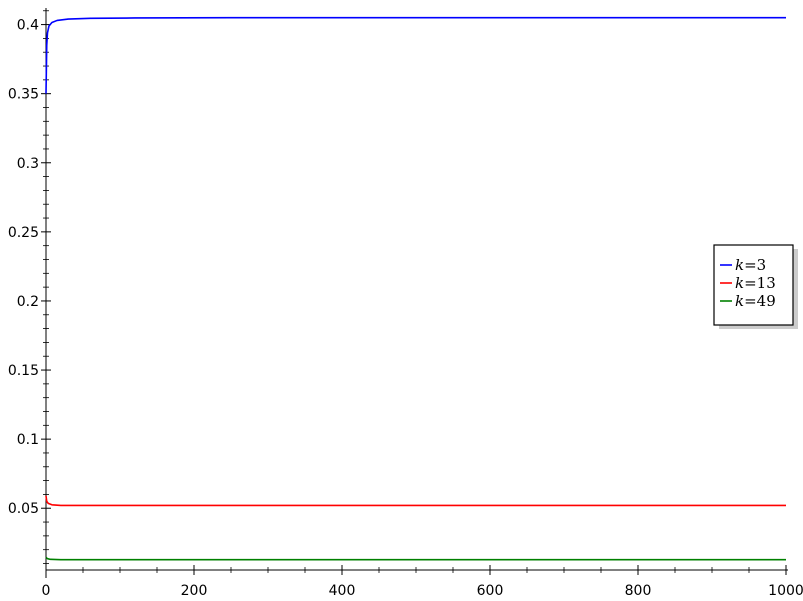 This screenshot has height=601, width=803. I want to click on y-tick-label: 0.4, so click(28, 26).